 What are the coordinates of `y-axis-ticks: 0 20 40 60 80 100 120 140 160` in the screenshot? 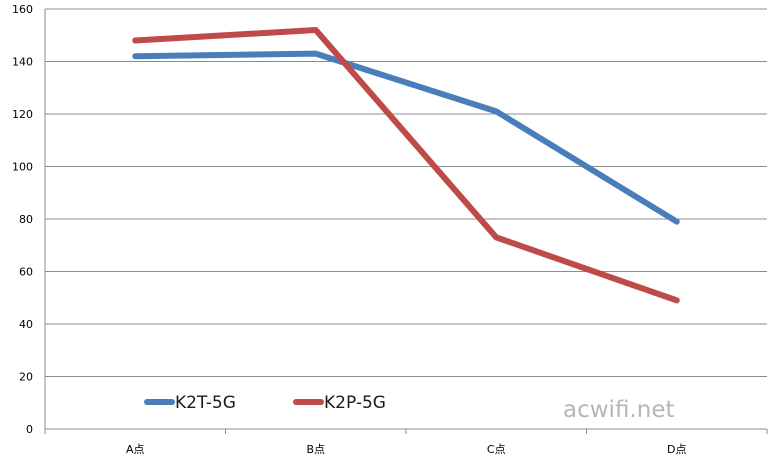 It's located at (22, 219).